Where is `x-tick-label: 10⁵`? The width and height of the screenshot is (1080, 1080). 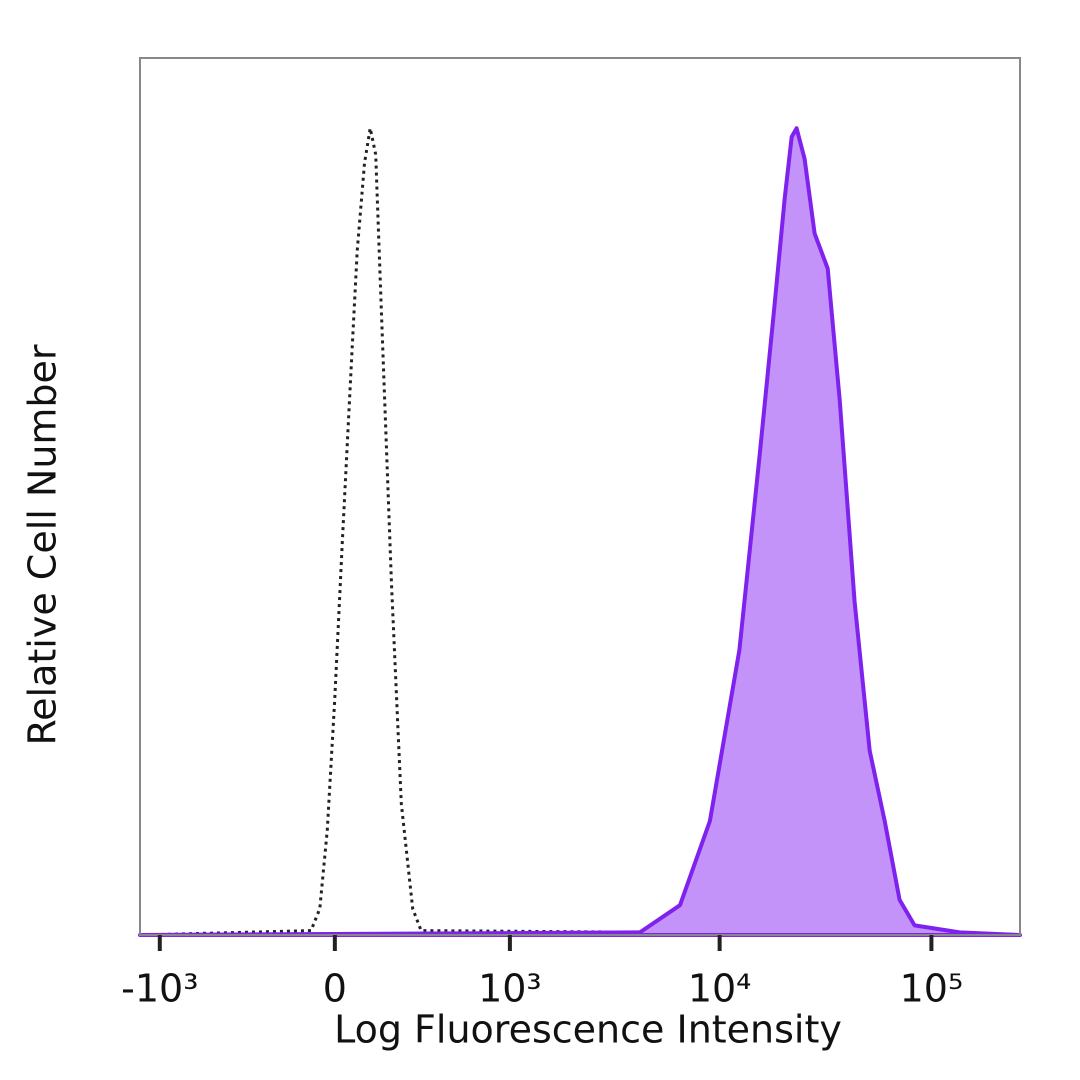 x-tick-label: 10⁵ is located at coordinates (932, 989).